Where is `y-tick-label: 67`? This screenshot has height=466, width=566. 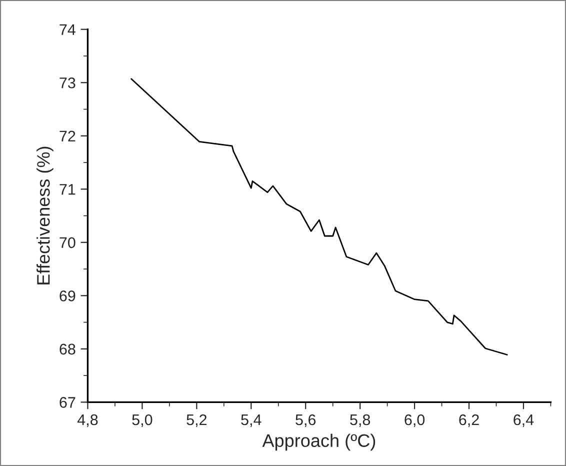
y-tick-label: 67 is located at coordinates (68, 402).